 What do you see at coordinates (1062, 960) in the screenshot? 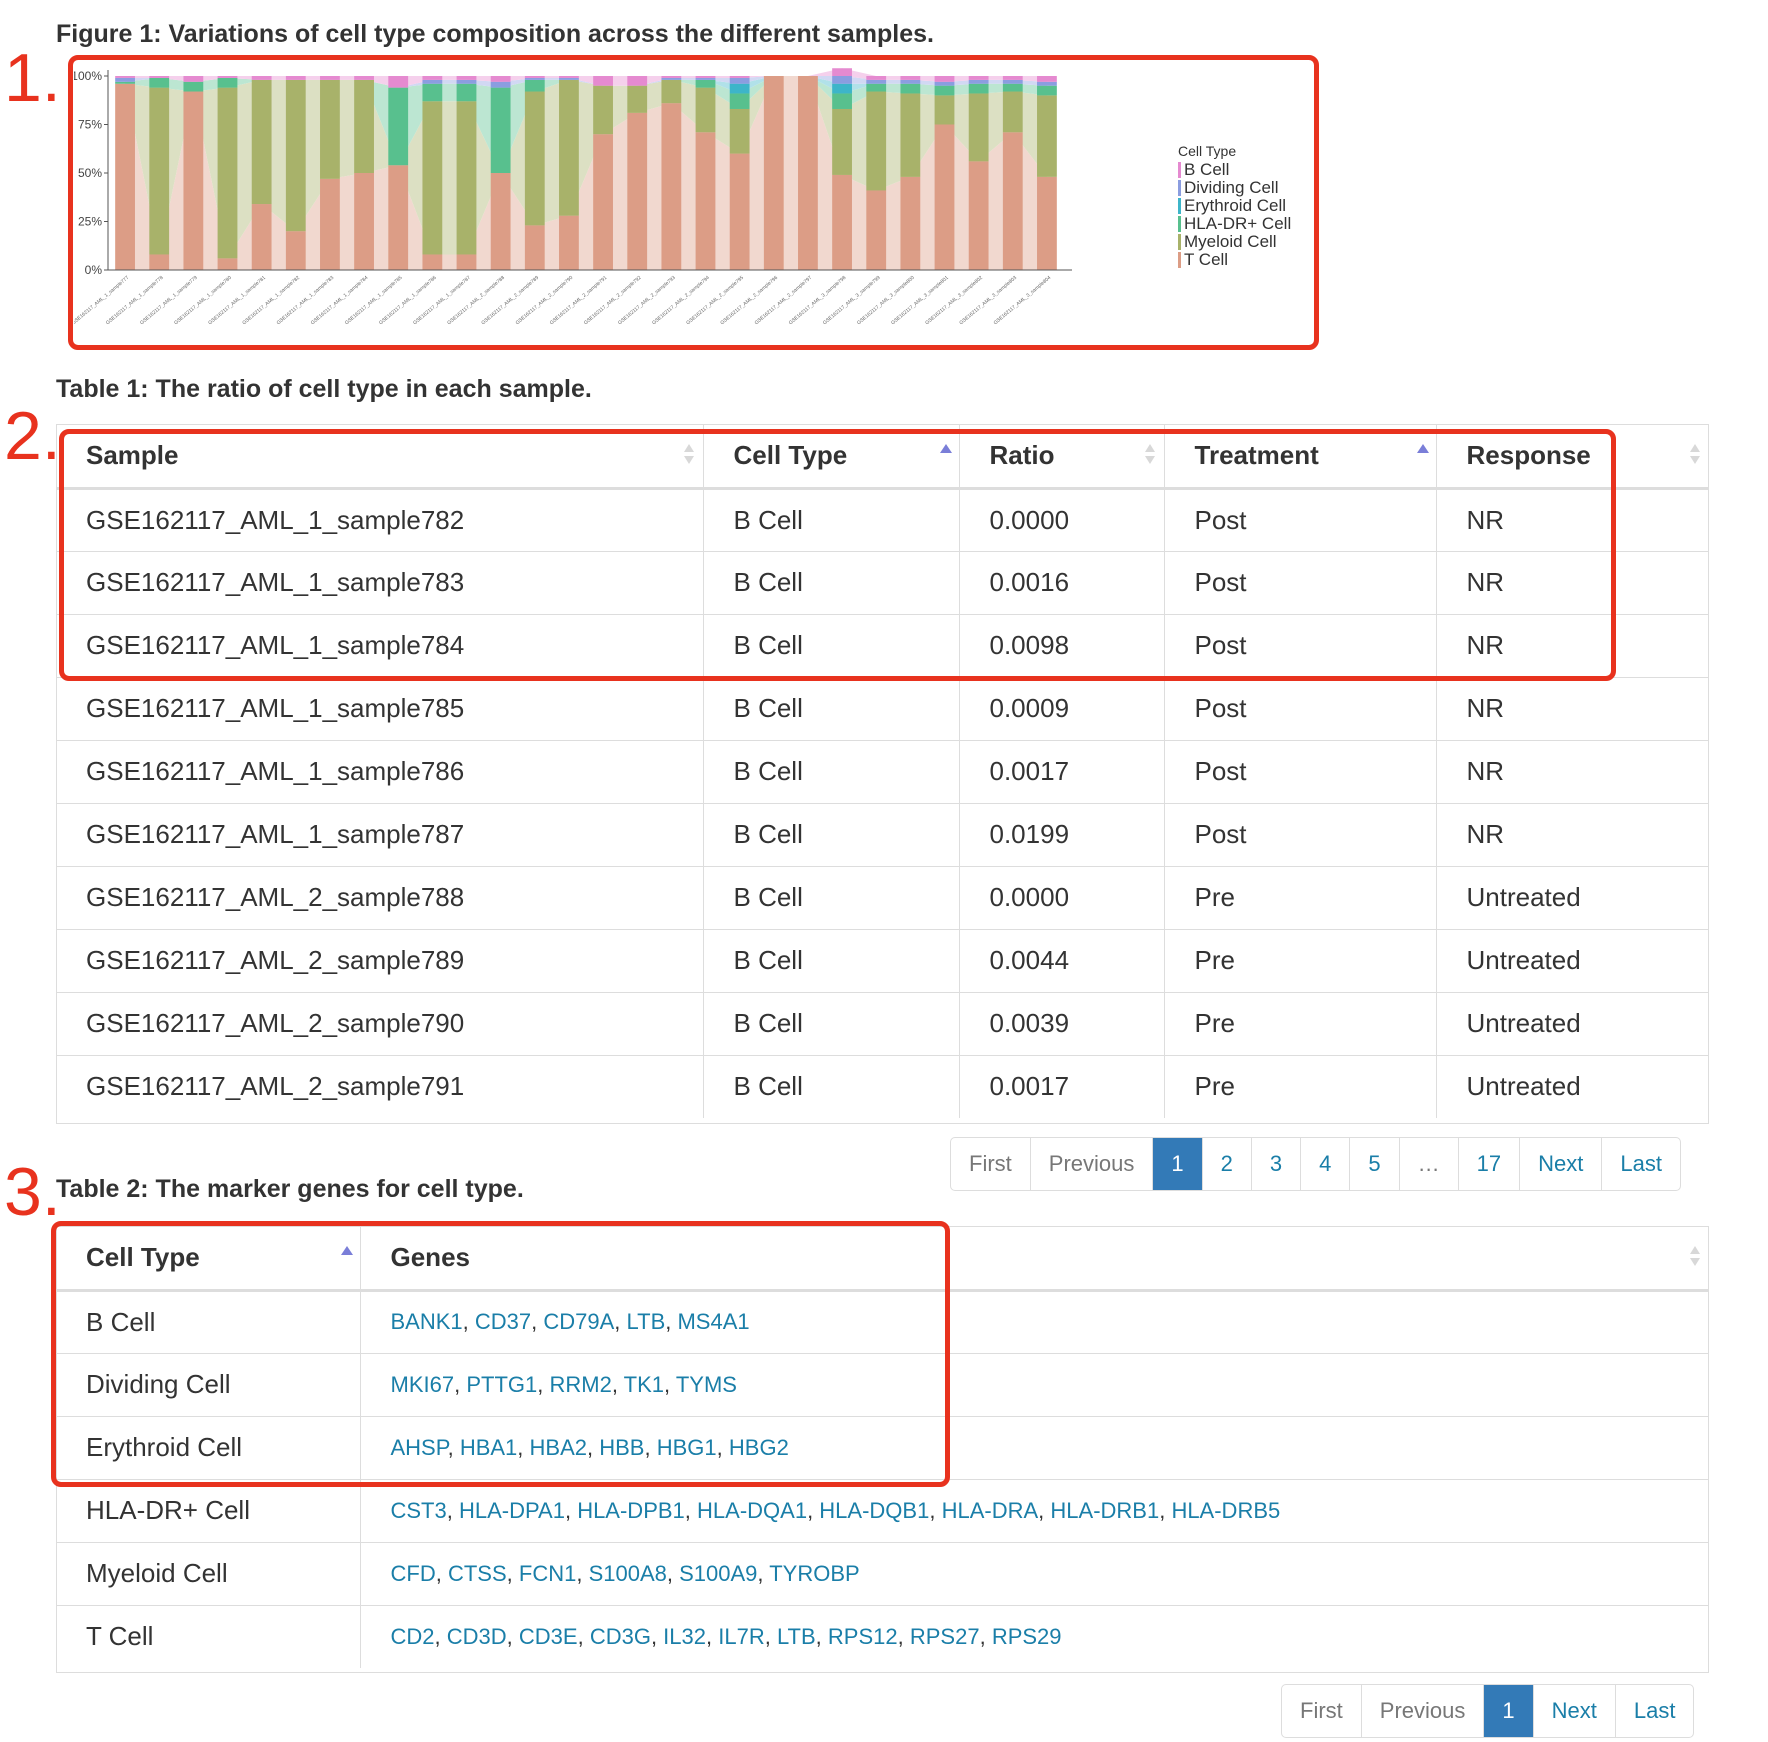
I see `cell-ratio: 0.0044` at bounding box center [1062, 960].